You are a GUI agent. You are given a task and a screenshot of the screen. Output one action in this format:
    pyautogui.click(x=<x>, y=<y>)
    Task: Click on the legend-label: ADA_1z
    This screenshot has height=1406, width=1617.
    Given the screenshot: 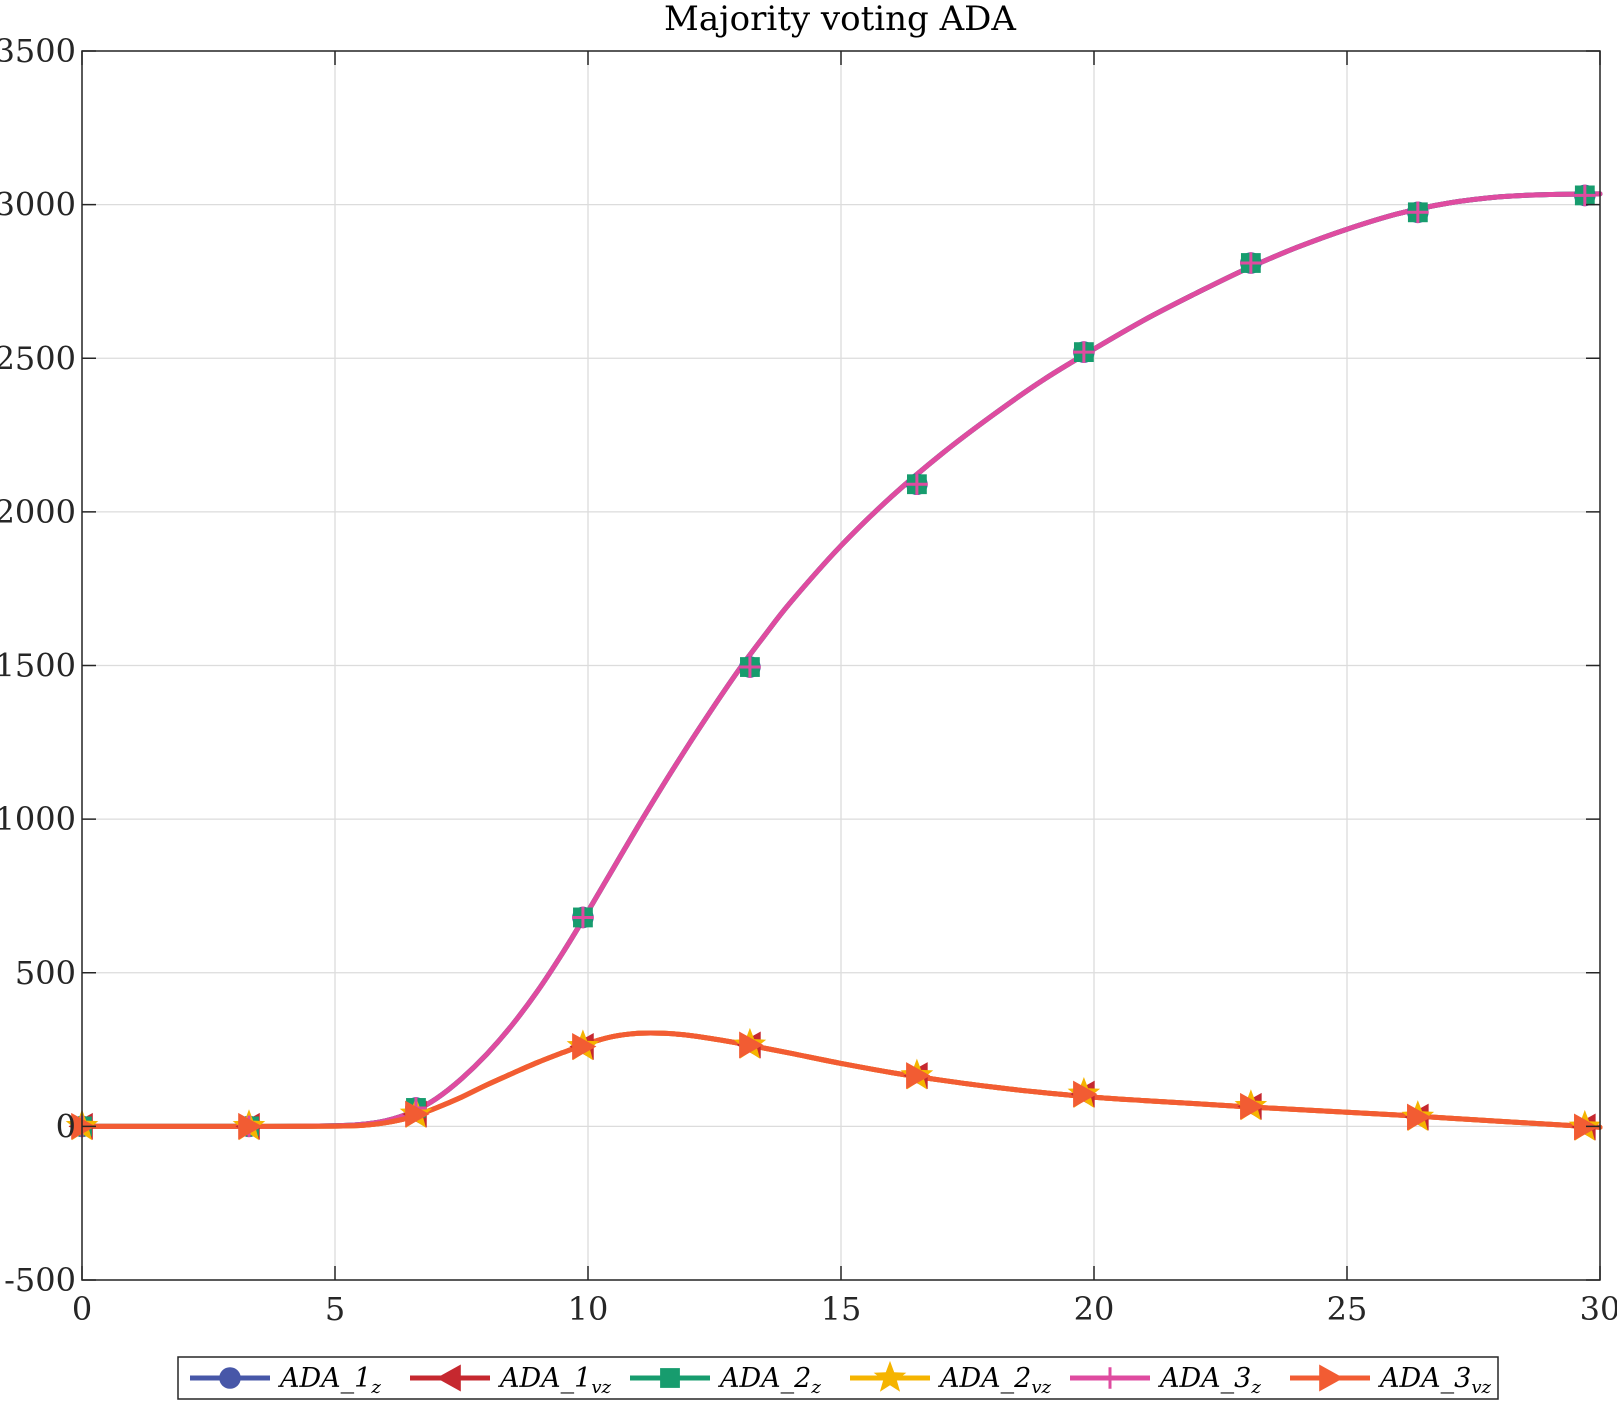 What is the action you would take?
    pyautogui.click(x=329, y=1380)
    